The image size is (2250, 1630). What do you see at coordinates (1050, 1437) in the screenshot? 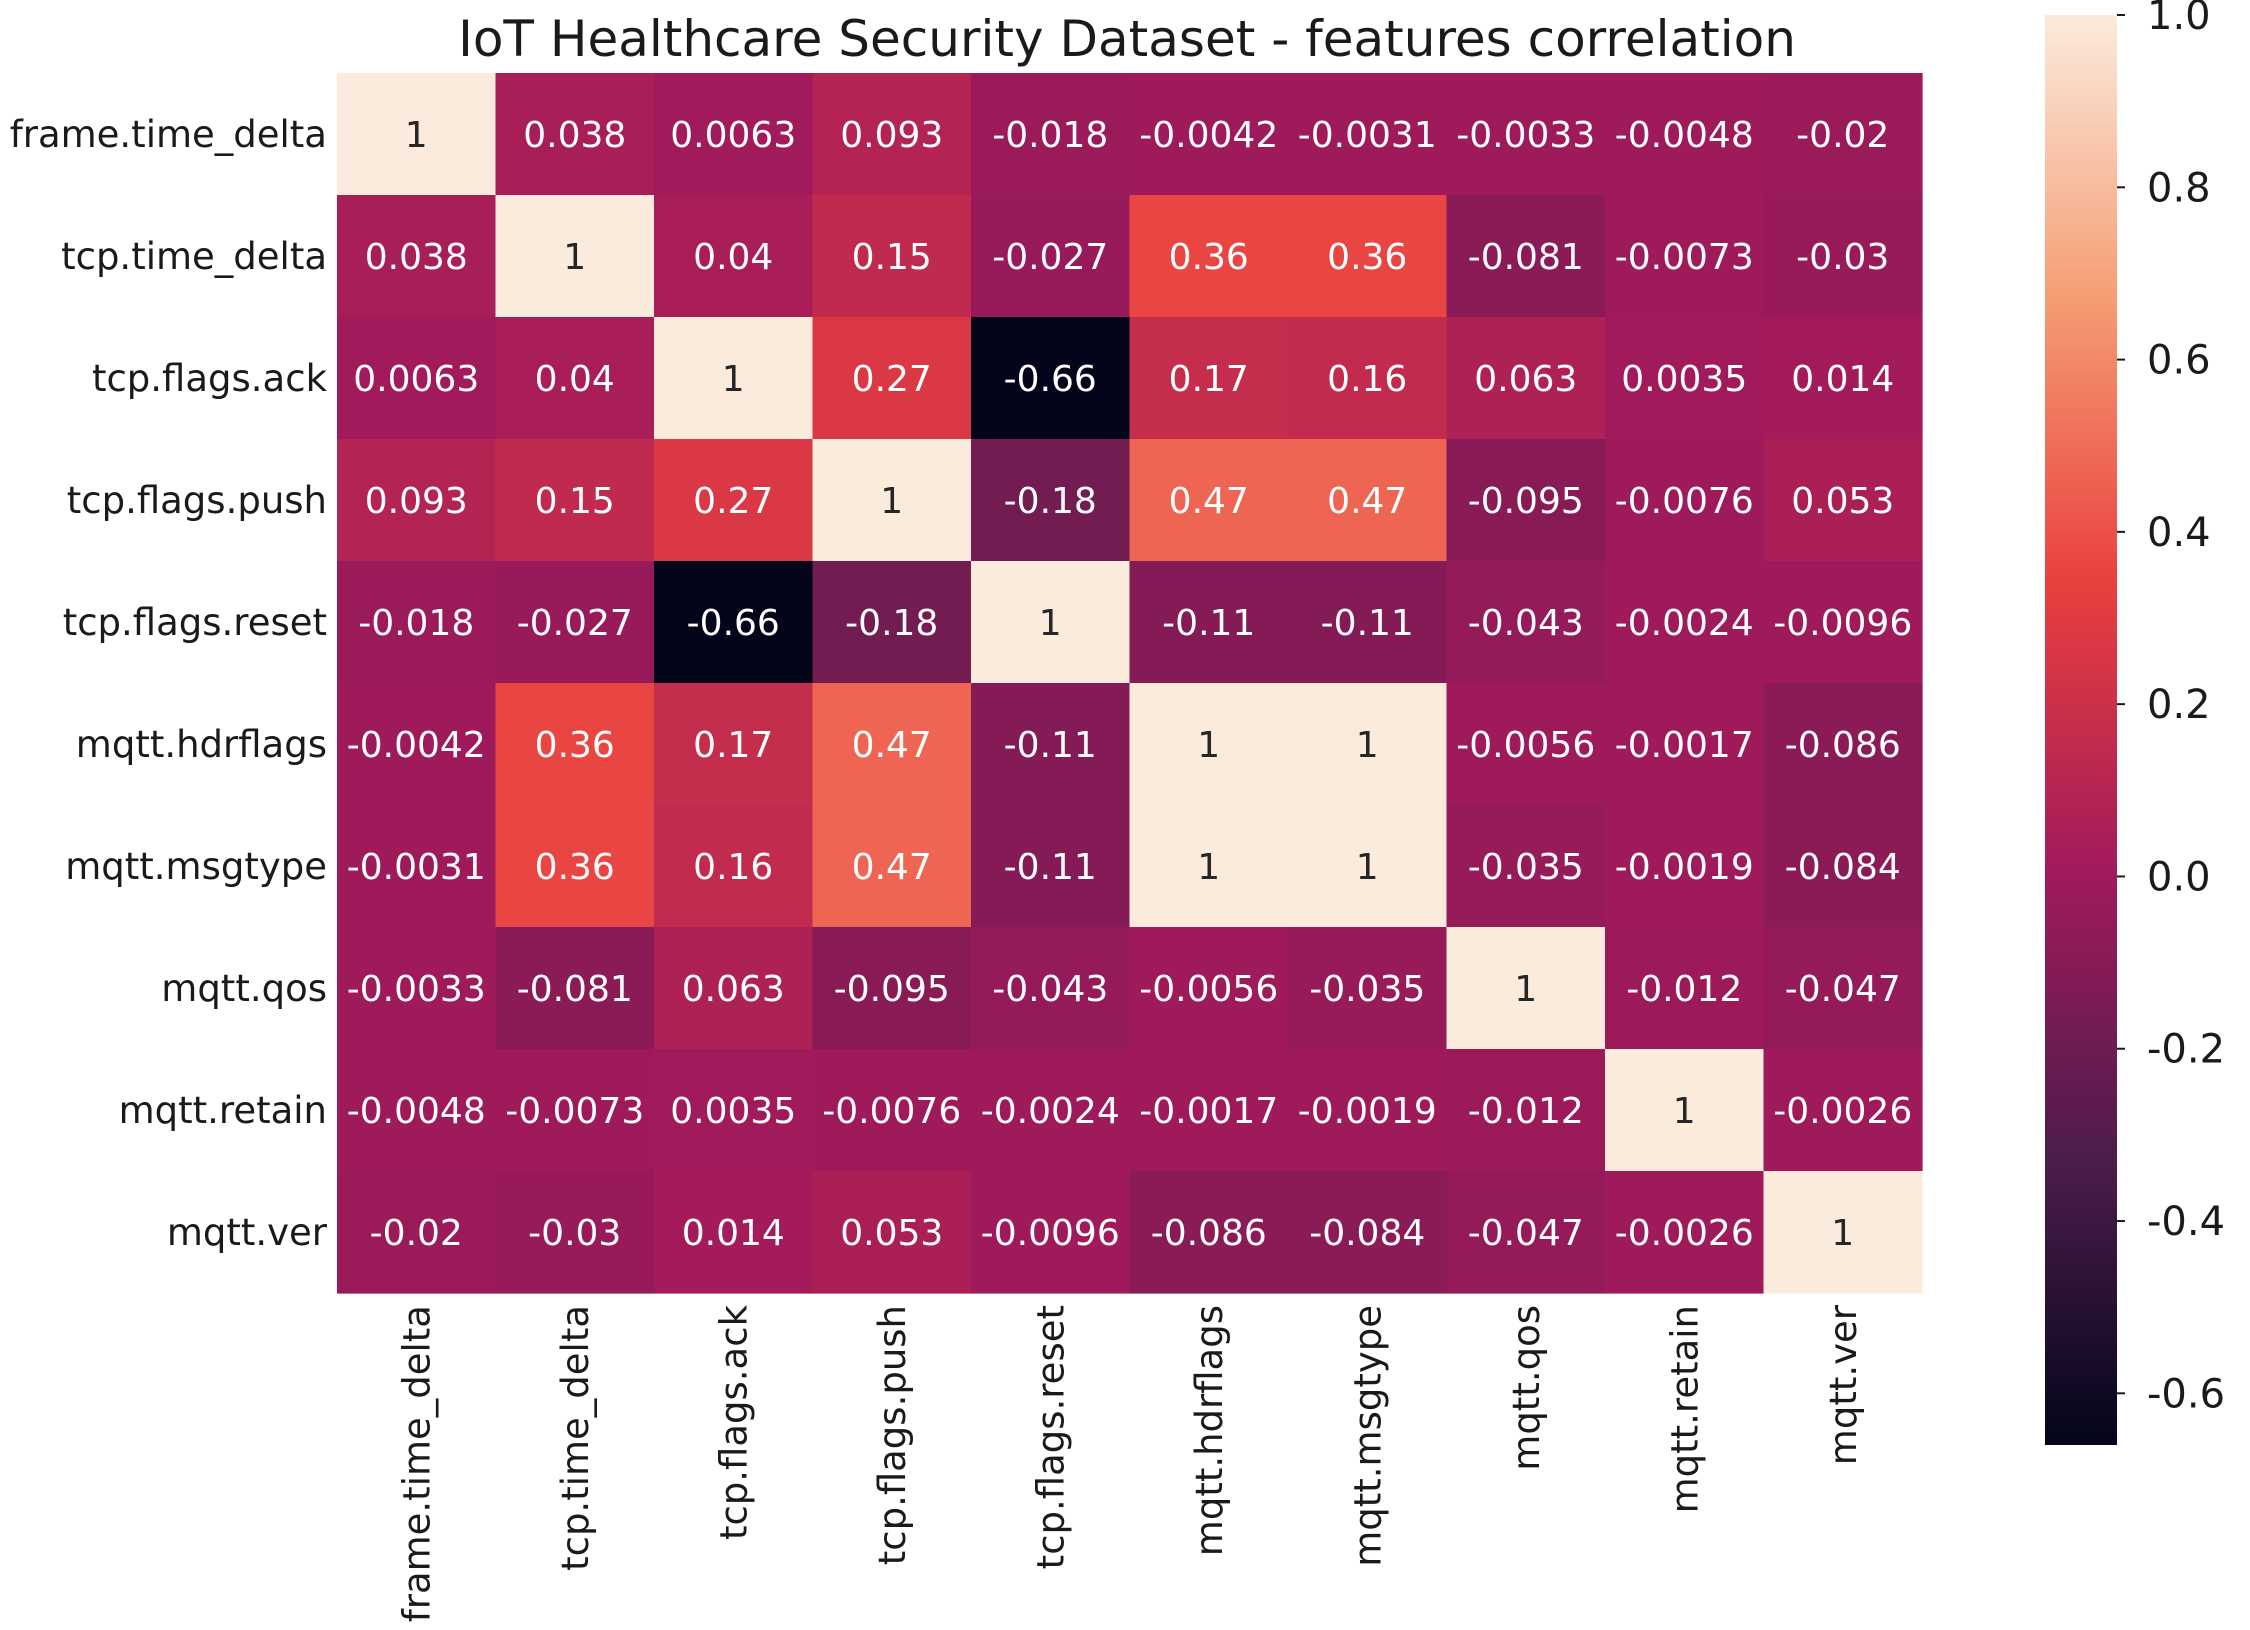
I see `x-tick-label: tcp.flags.reset` at bounding box center [1050, 1437].